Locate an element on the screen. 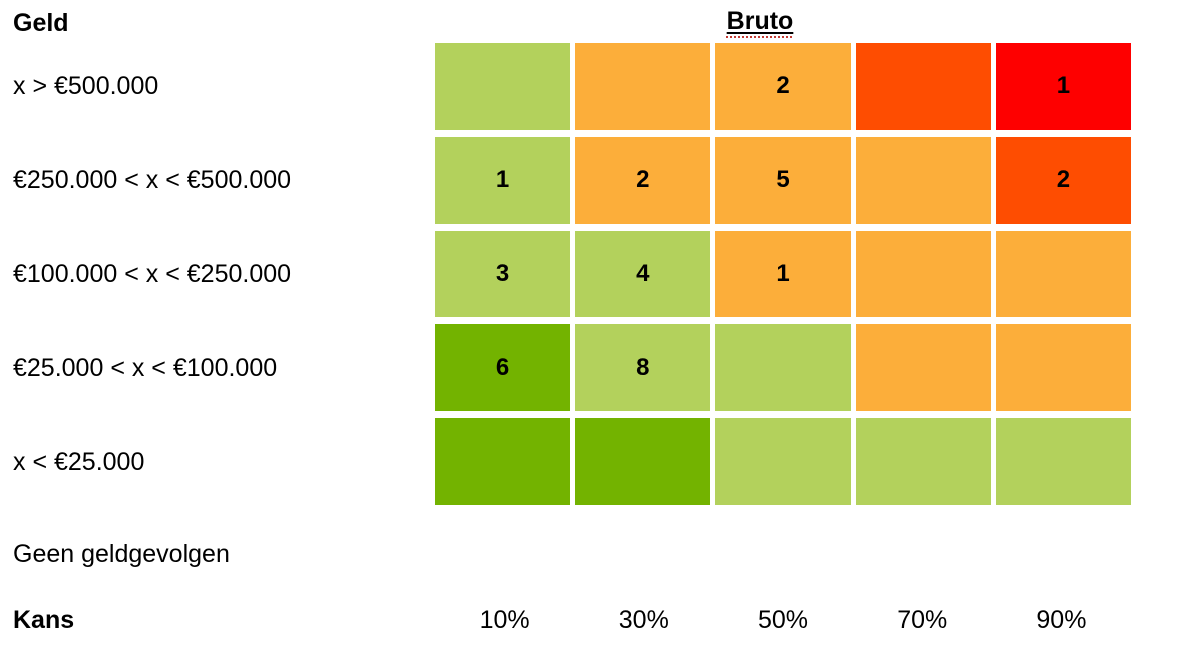 The image size is (1177, 648). x-tick-label-2: 50% is located at coordinates (783, 620).